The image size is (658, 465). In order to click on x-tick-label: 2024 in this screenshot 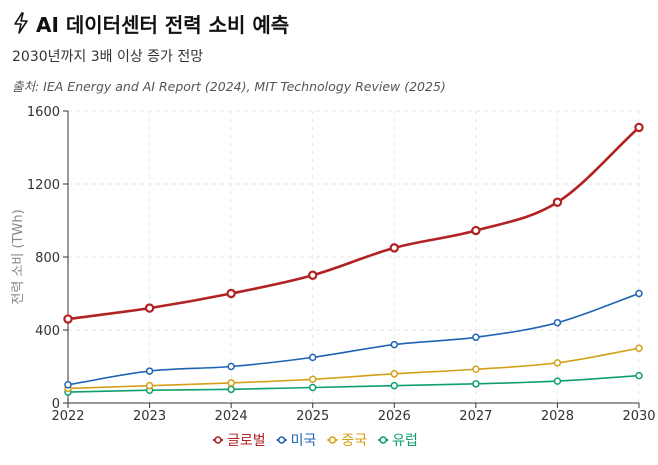, I will do `click(231, 416)`.